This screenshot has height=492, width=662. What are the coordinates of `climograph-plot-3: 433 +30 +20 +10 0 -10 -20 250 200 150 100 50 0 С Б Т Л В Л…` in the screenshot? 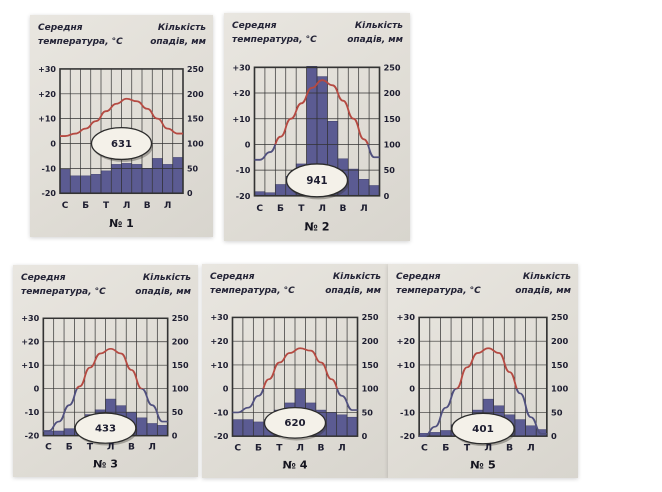 It's located at (105, 392).